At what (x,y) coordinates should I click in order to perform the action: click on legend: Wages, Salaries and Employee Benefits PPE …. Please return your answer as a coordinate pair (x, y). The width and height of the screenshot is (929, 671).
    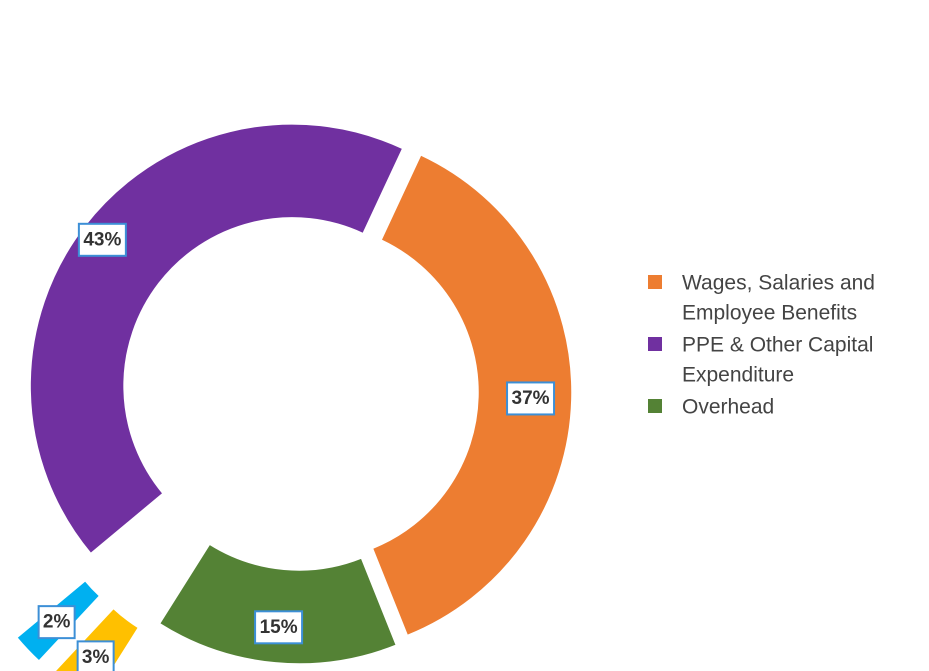
    Looking at the image, I should click on (761, 345).